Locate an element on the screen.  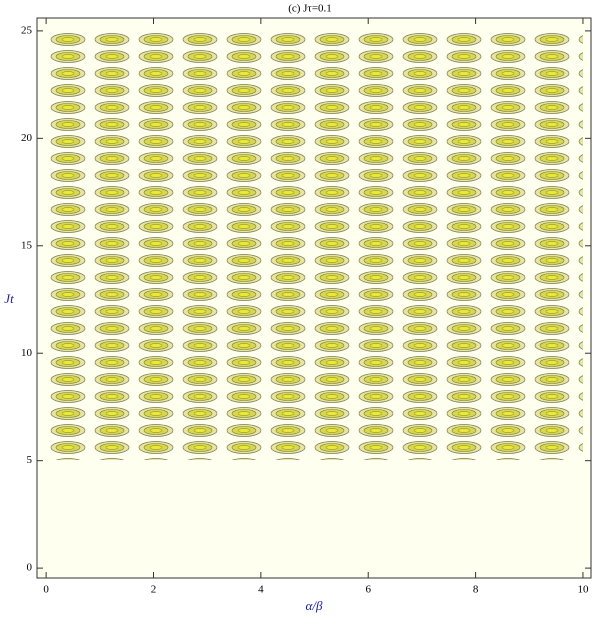
y-tick-label: 5 is located at coordinates (30, 460).